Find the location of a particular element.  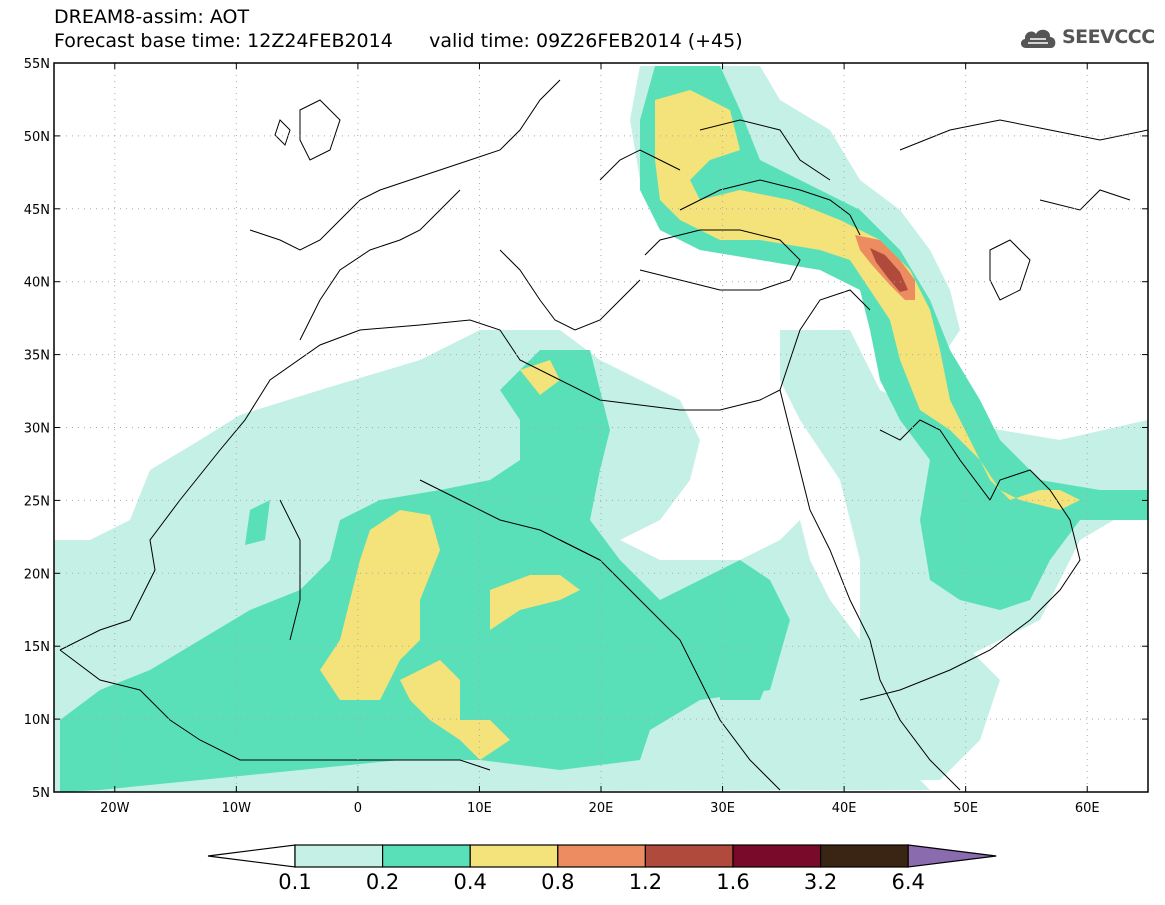

lat-label: 5N is located at coordinates (41, 793).